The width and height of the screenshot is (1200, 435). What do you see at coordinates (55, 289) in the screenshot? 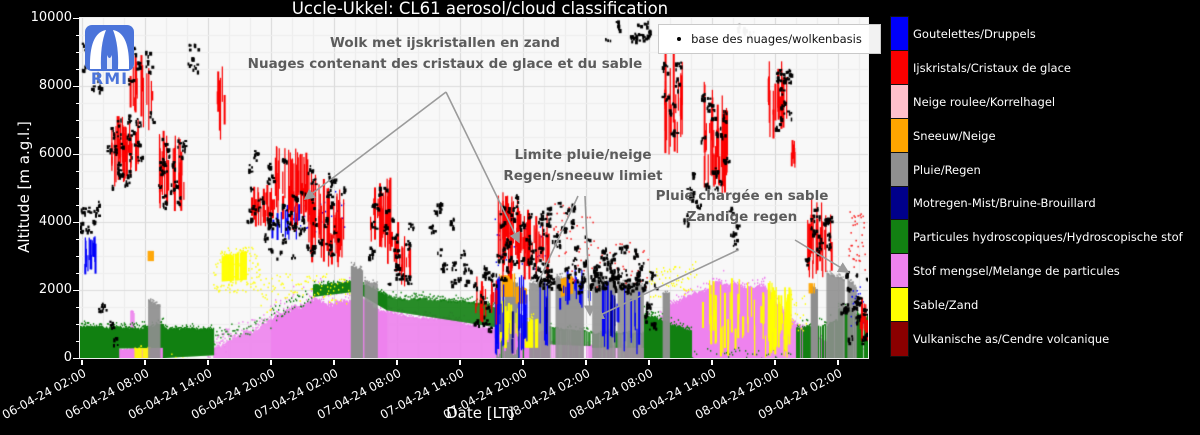
I see `y-tick-label: 2000` at bounding box center [55, 289].